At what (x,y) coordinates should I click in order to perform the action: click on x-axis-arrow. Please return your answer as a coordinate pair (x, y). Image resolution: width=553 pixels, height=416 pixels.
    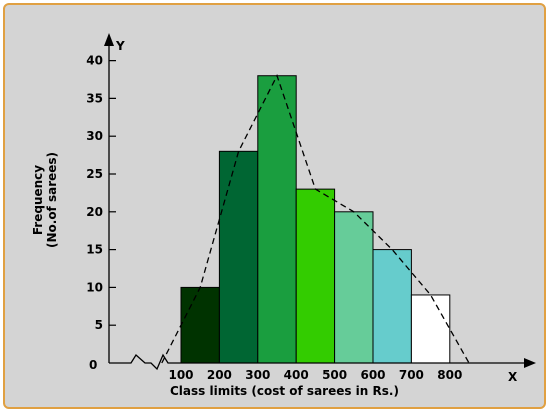
    Looking at the image, I should click on (530, 363).